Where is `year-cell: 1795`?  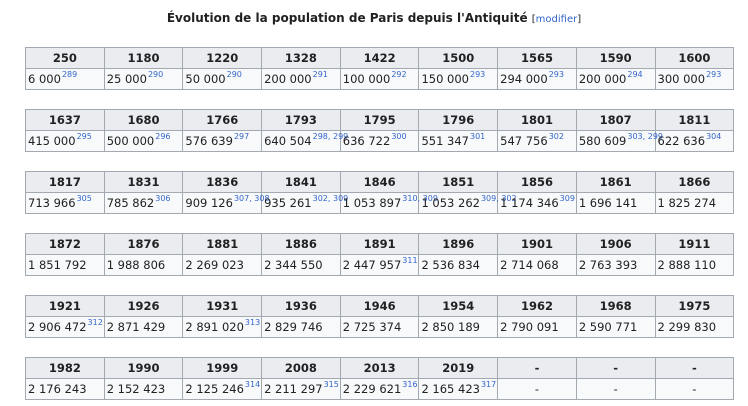 year-cell: 1795 is located at coordinates (379, 120).